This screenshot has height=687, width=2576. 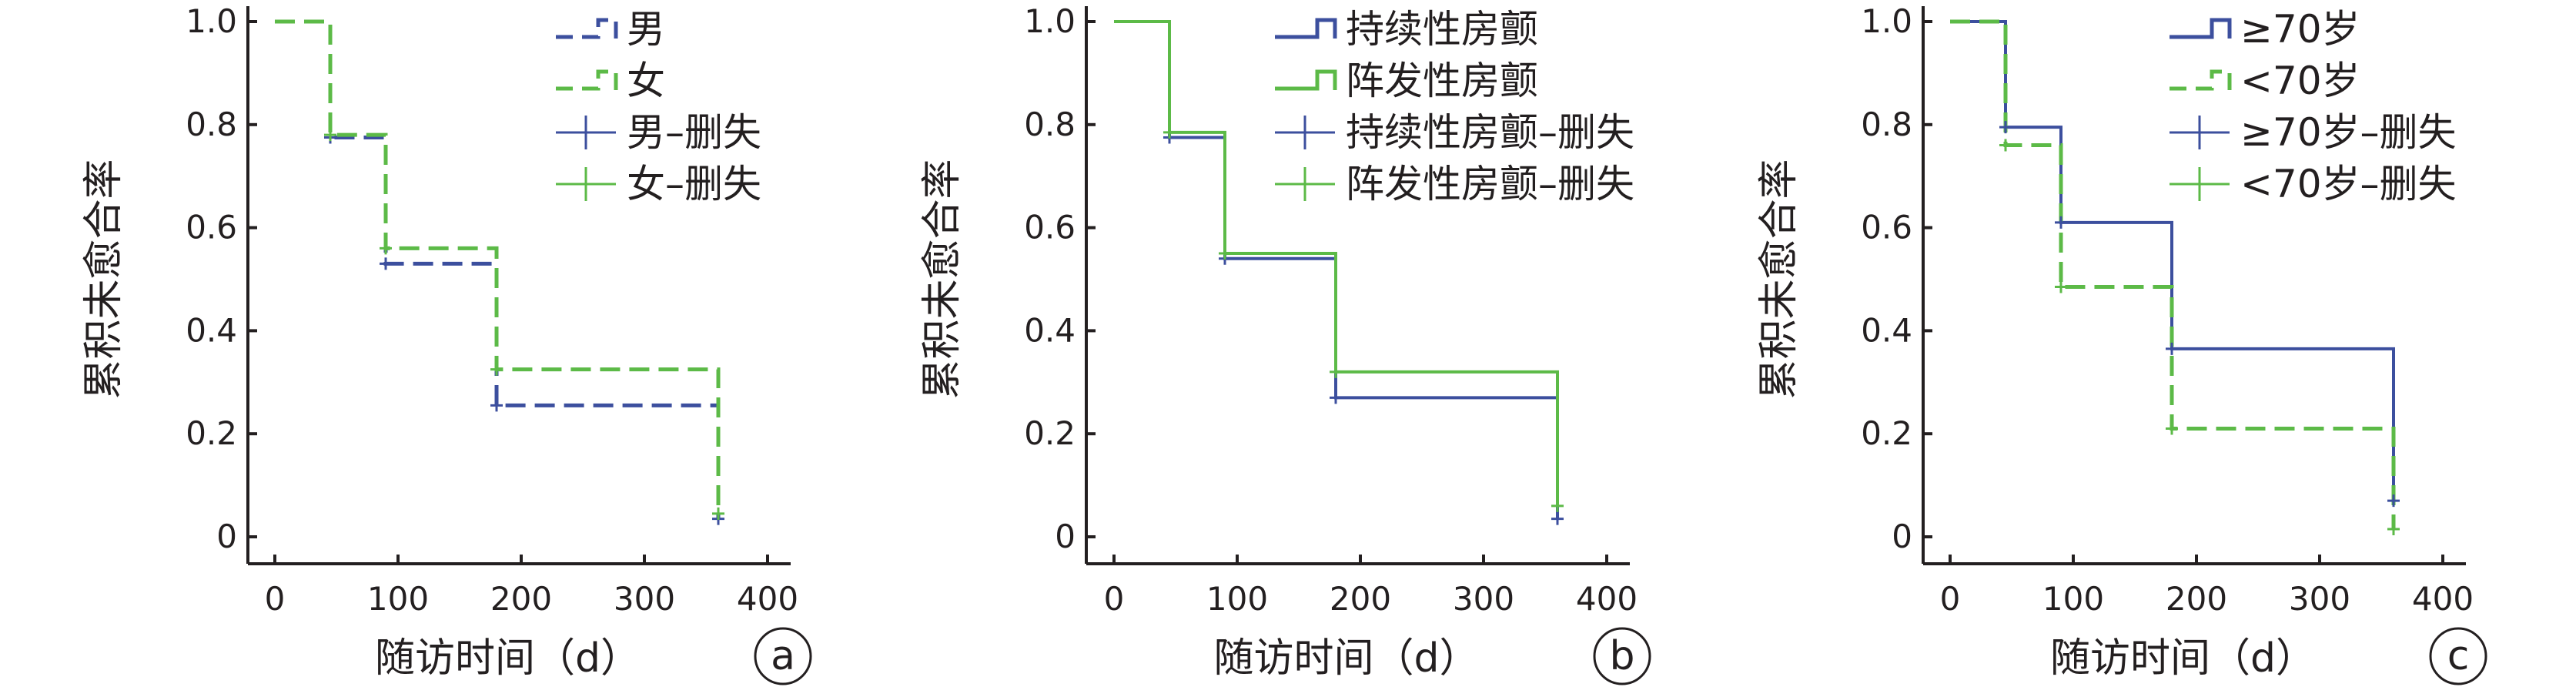 I want to click on legend-entry-3: 男–删失, so click(x=659, y=132).